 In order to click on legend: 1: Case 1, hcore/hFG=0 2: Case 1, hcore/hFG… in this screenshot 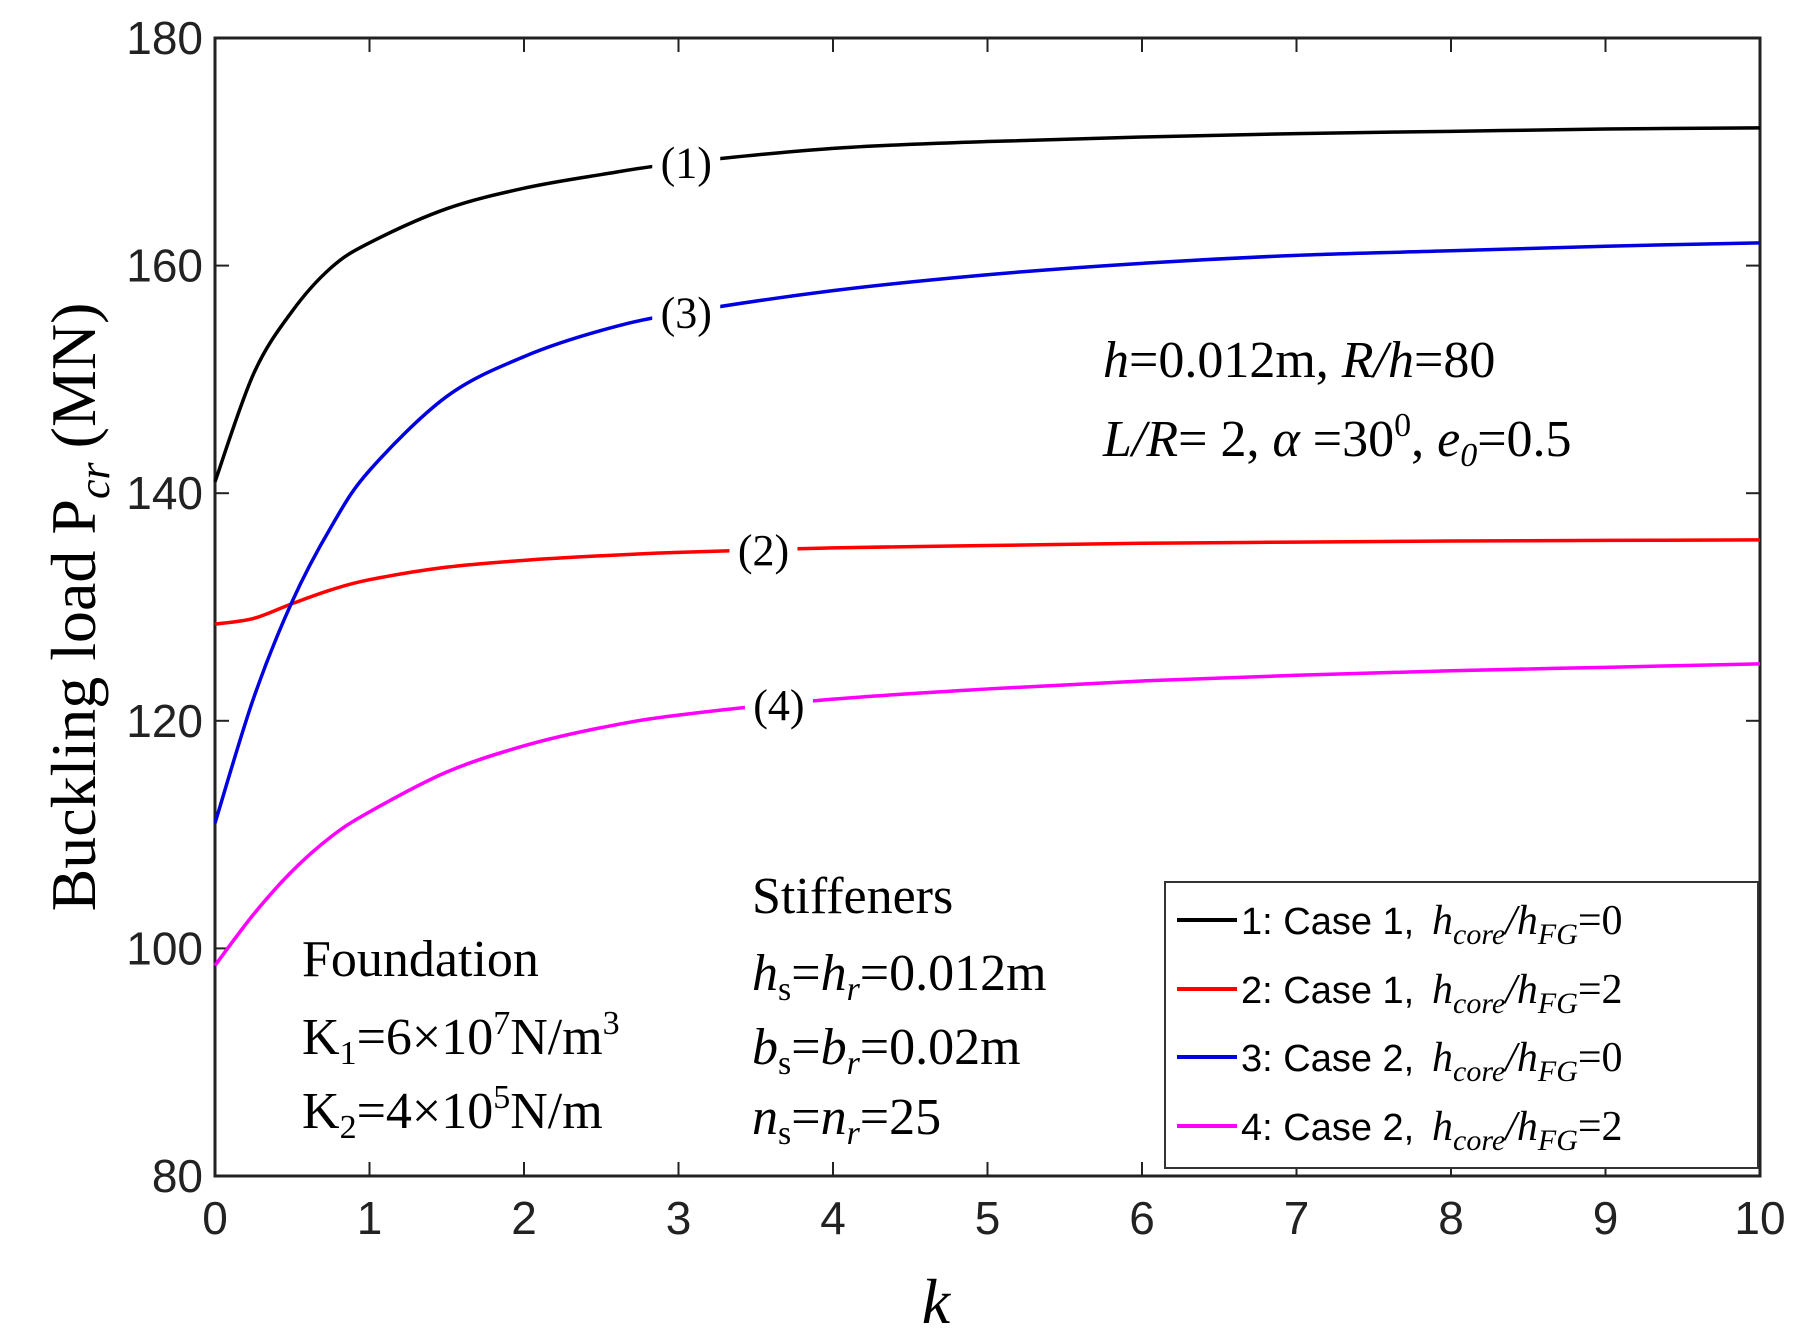, I will do `click(1461, 1025)`.